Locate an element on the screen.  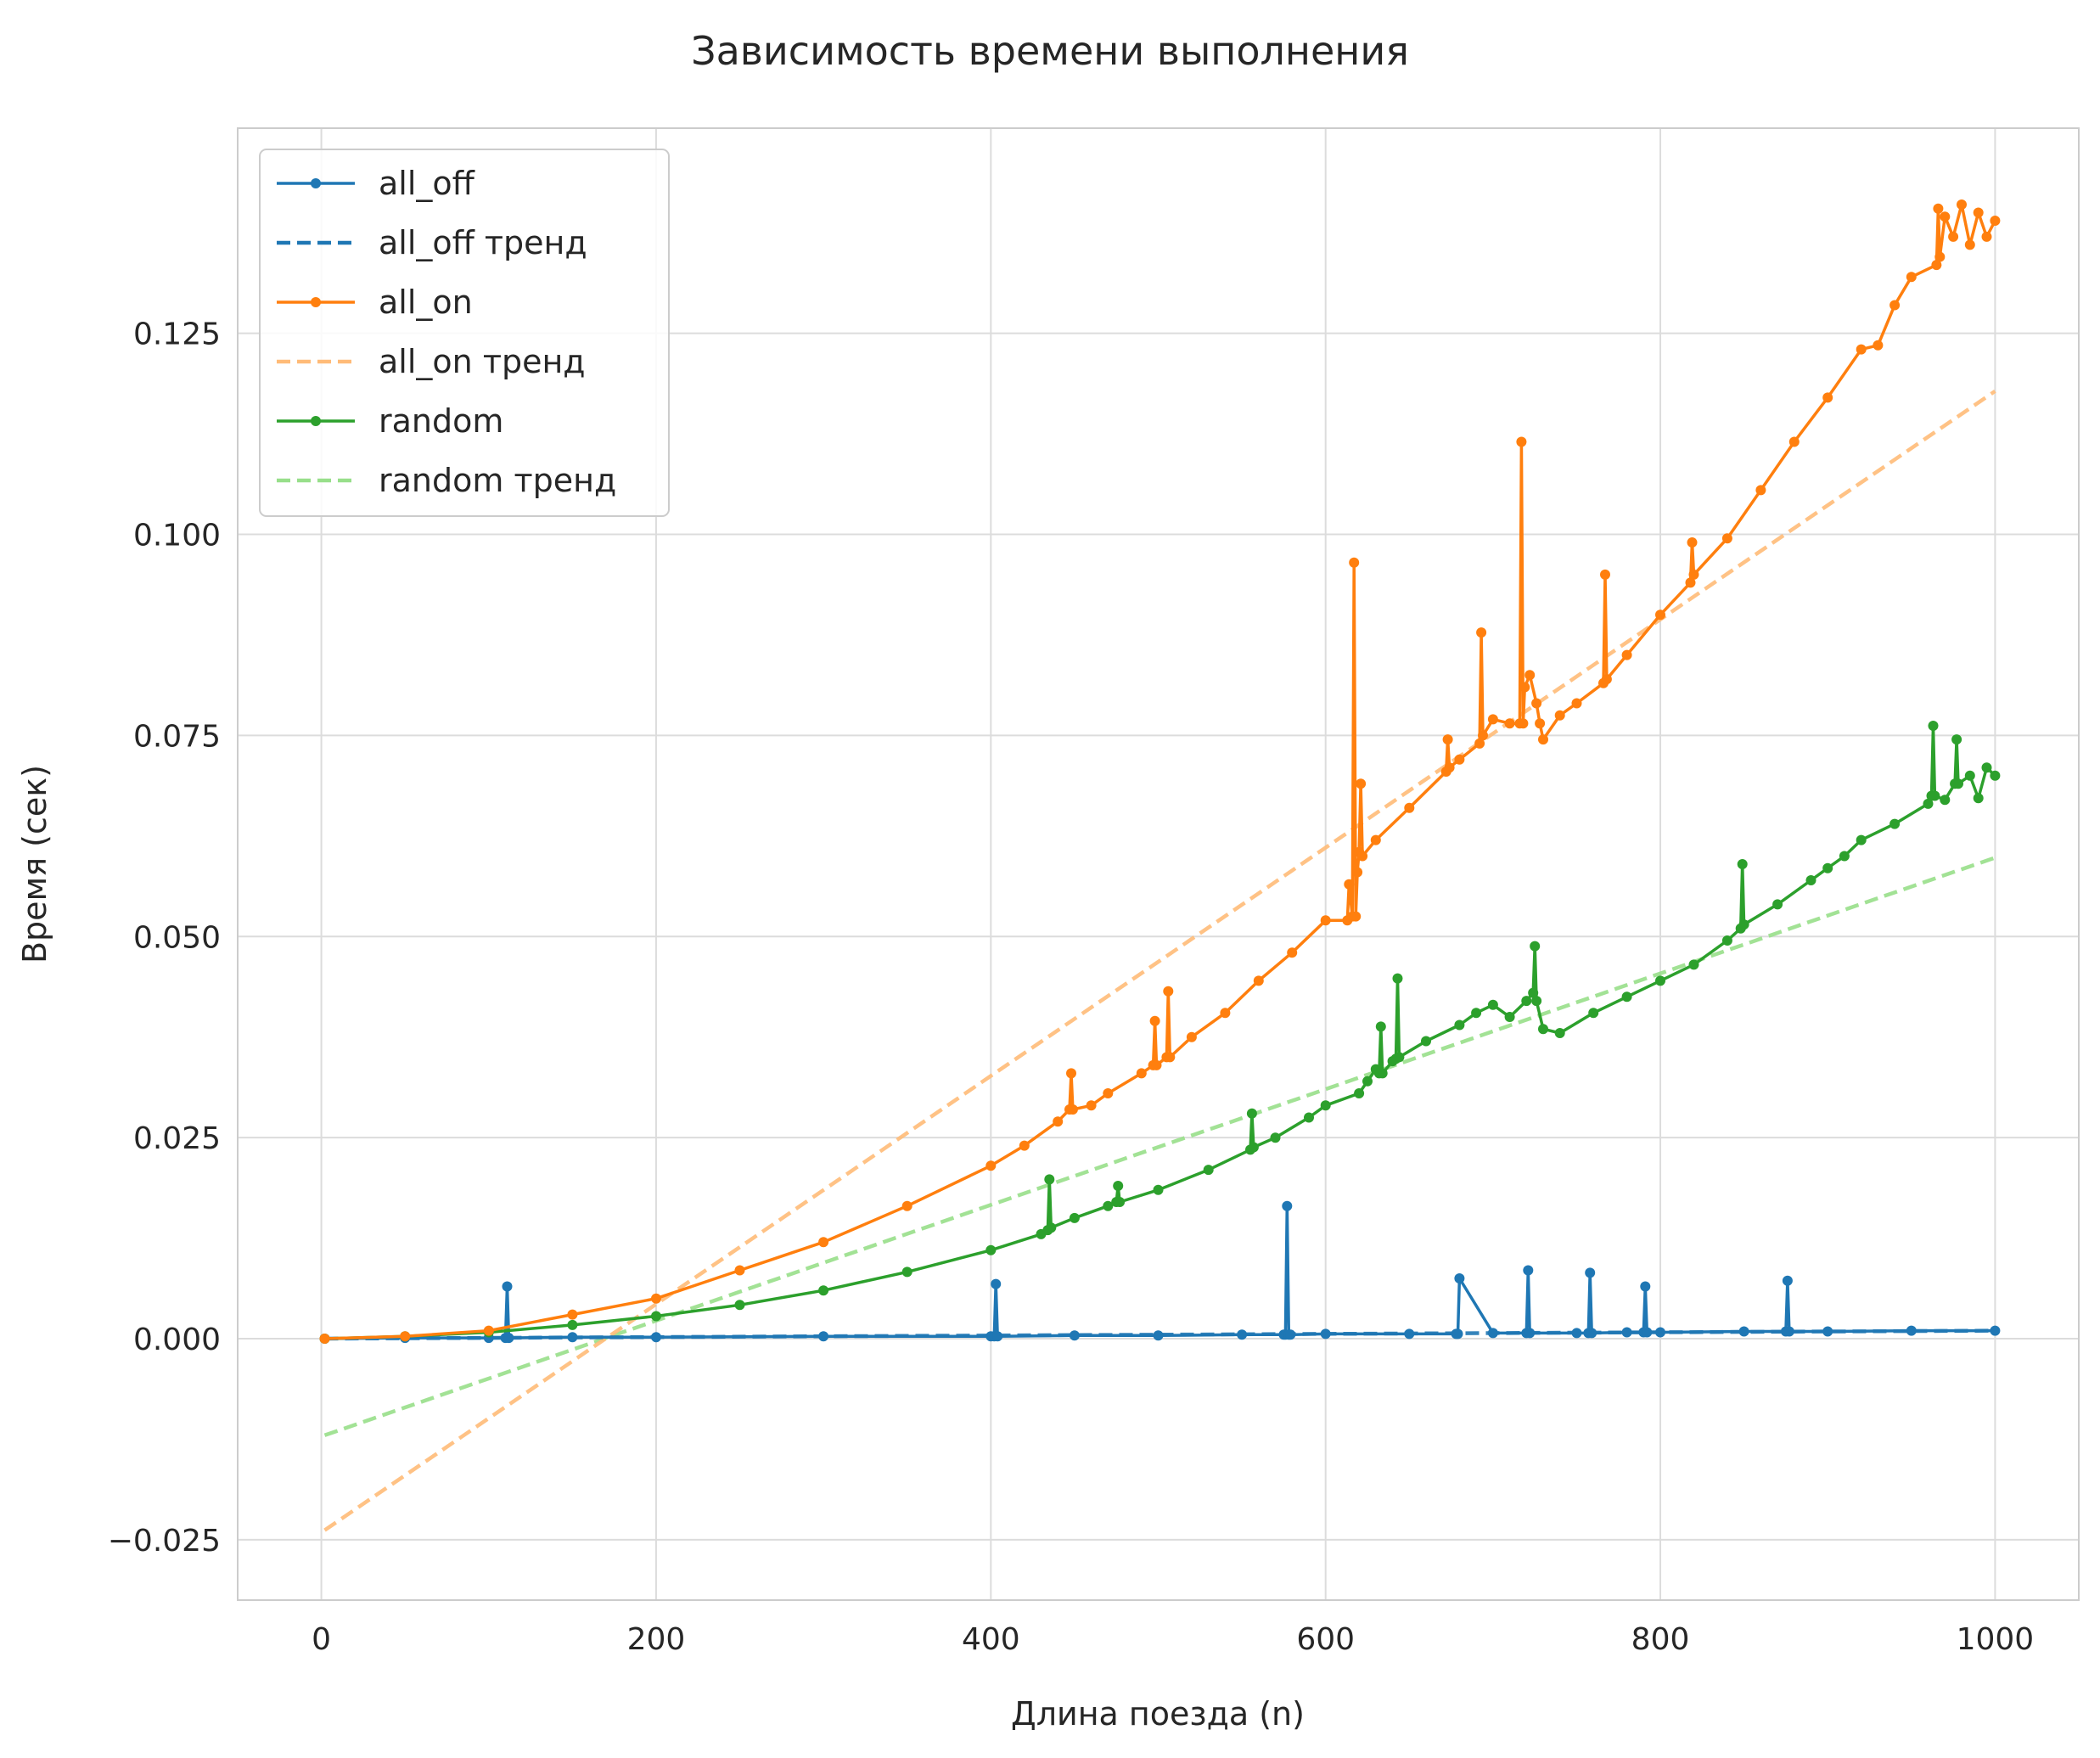
x-tick-label: 200 is located at coordinates (656, 1639).